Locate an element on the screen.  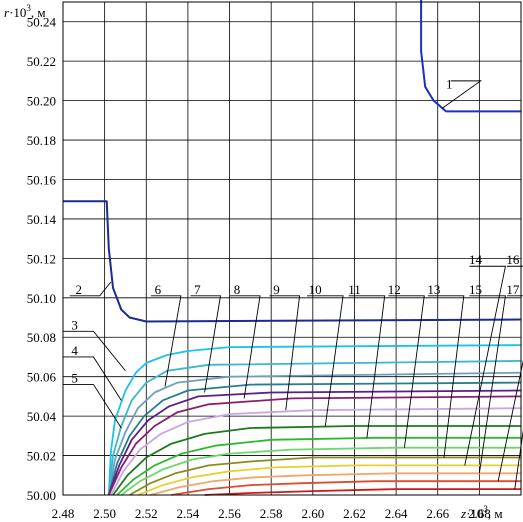
y-axis-label: r·103, м is located at coordinates (25, 11).